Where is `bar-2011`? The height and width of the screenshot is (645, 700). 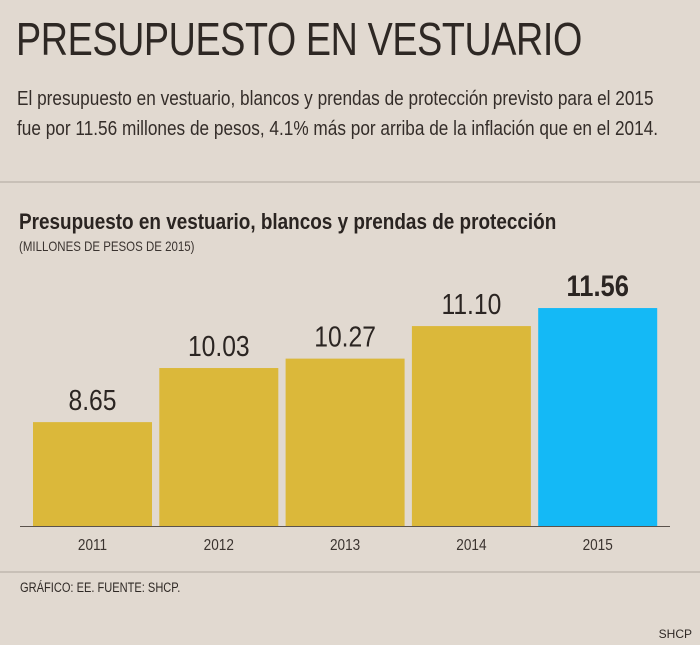 bar-2011 is located at coordinates (92, 474).